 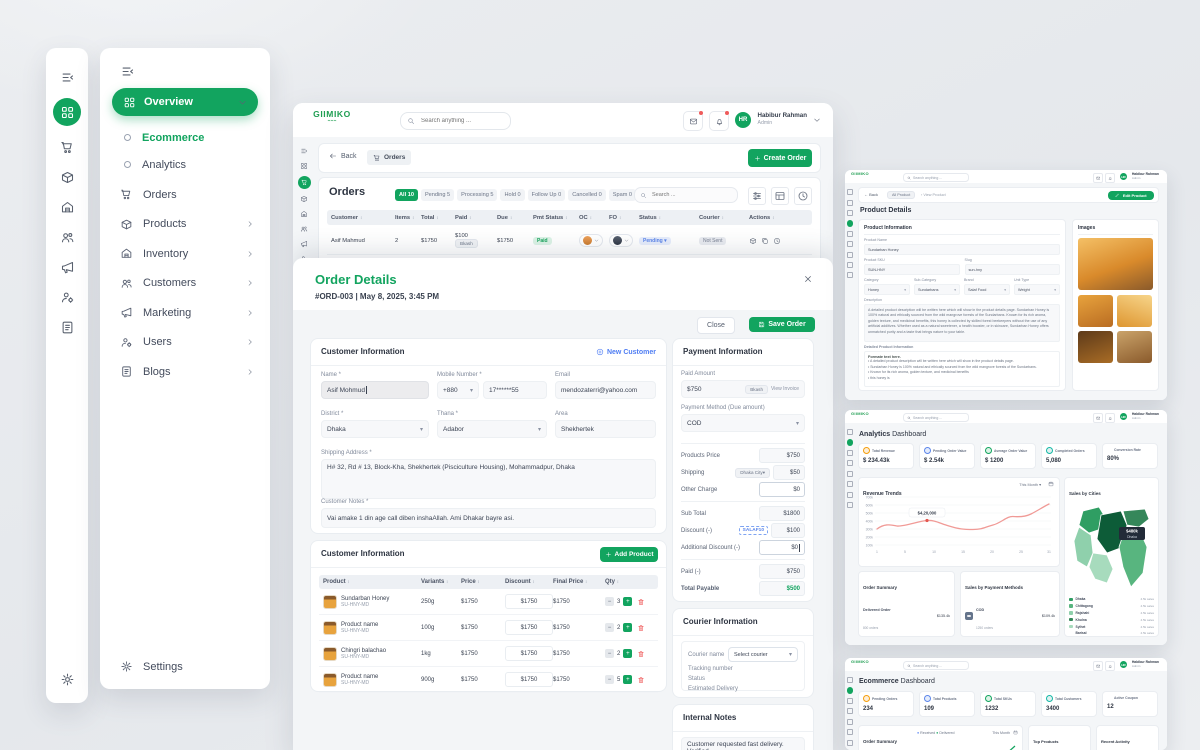 What do you see at coordinates (67, 177) in the screenshot?
I see `rail-item-products` at bounding box center [67, 177].